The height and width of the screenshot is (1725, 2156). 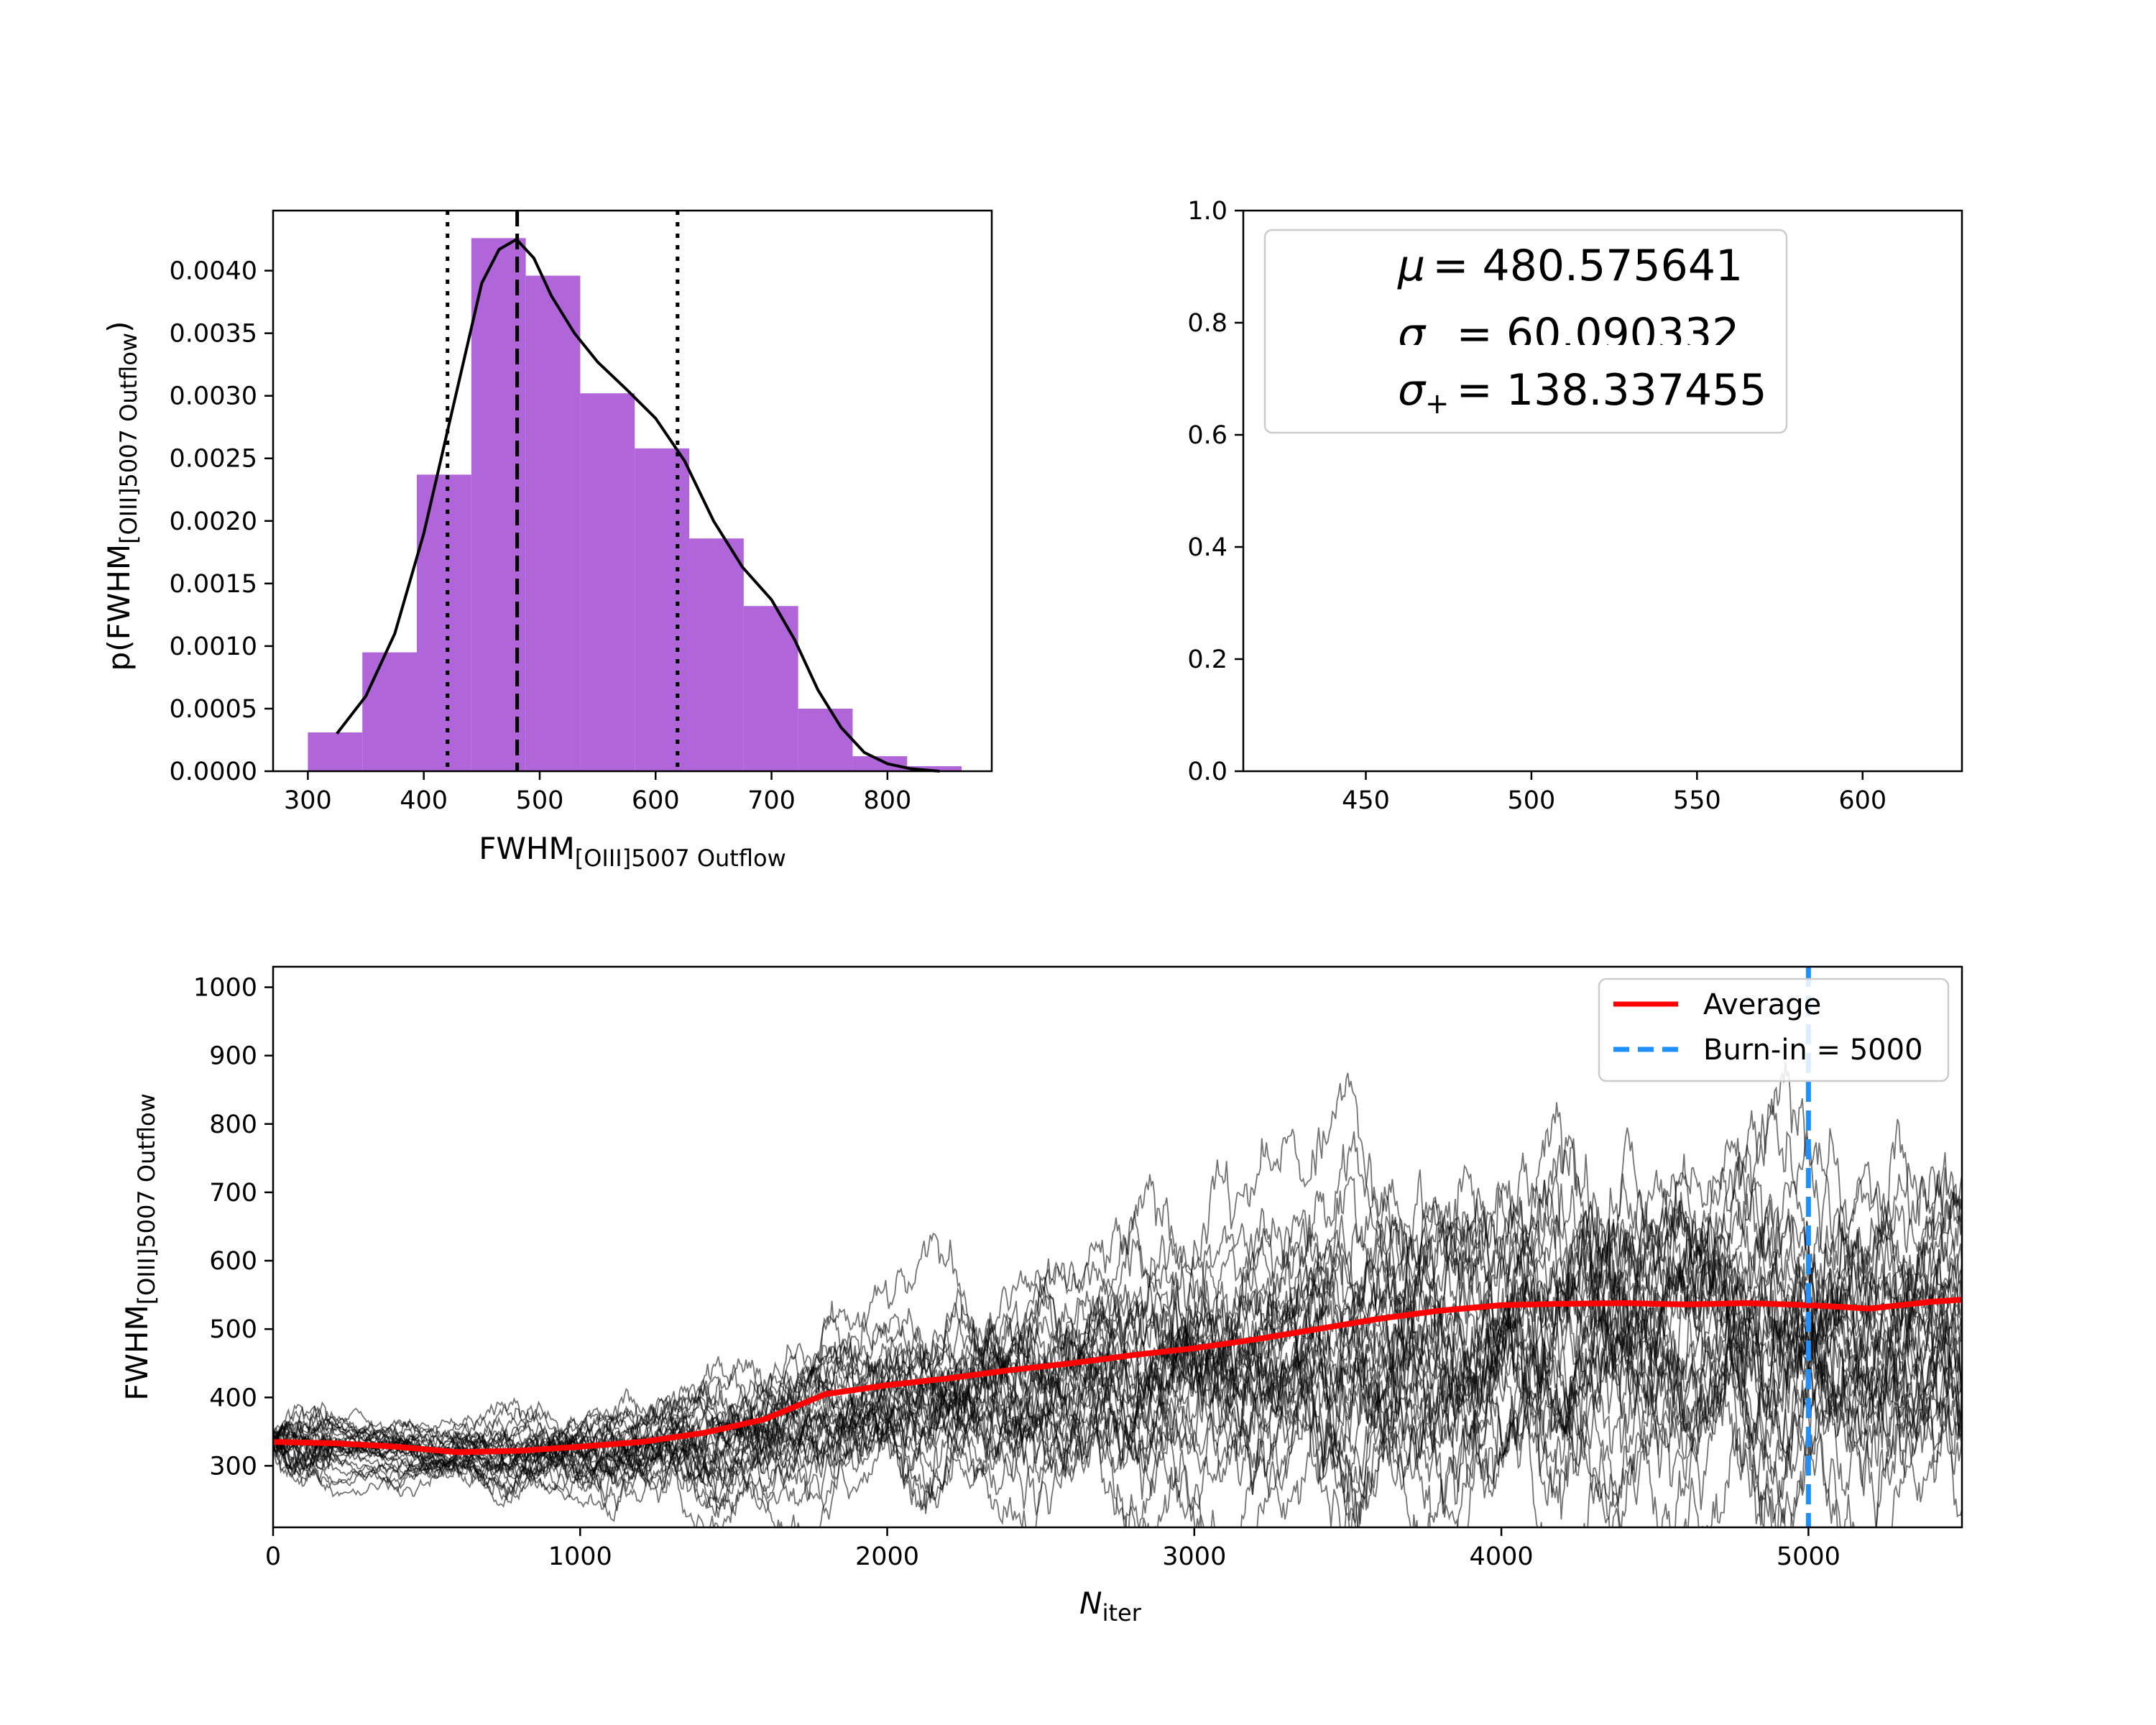 What do you see at coordinates (233, 1056) in the screenshot?
I see `trace-y-tick-label: 900` at bounding box center [233, 1056].